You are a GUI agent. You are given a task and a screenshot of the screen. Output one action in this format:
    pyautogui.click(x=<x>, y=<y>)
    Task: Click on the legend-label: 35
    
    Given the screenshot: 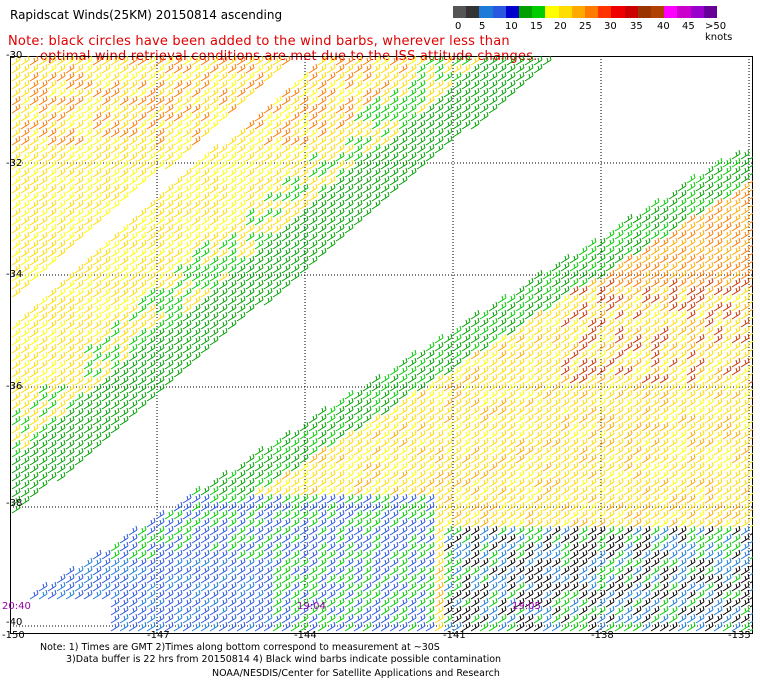 What is the action you would take?
    pyautogui.click(x=636, y=26)
    